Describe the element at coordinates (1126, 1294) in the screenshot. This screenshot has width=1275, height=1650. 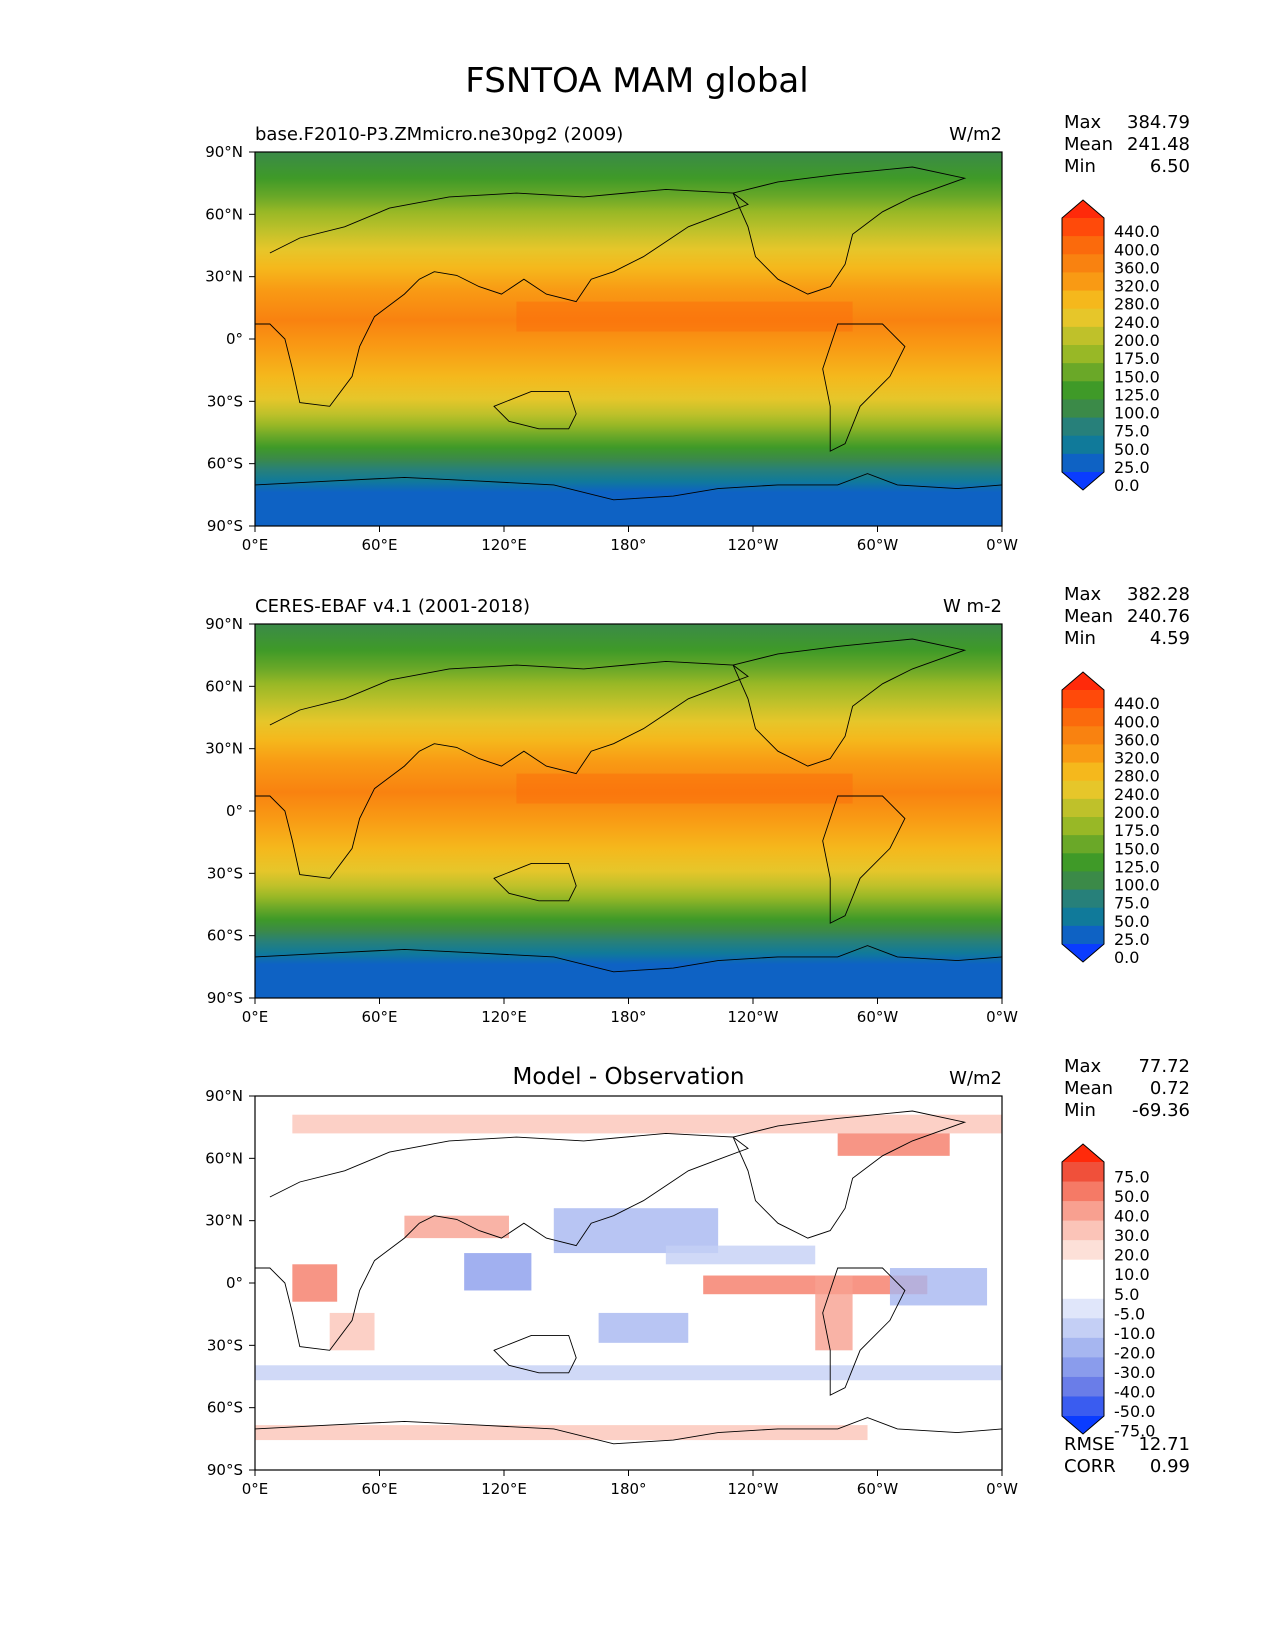
I see `colorbar-label: 5.0` at that location.